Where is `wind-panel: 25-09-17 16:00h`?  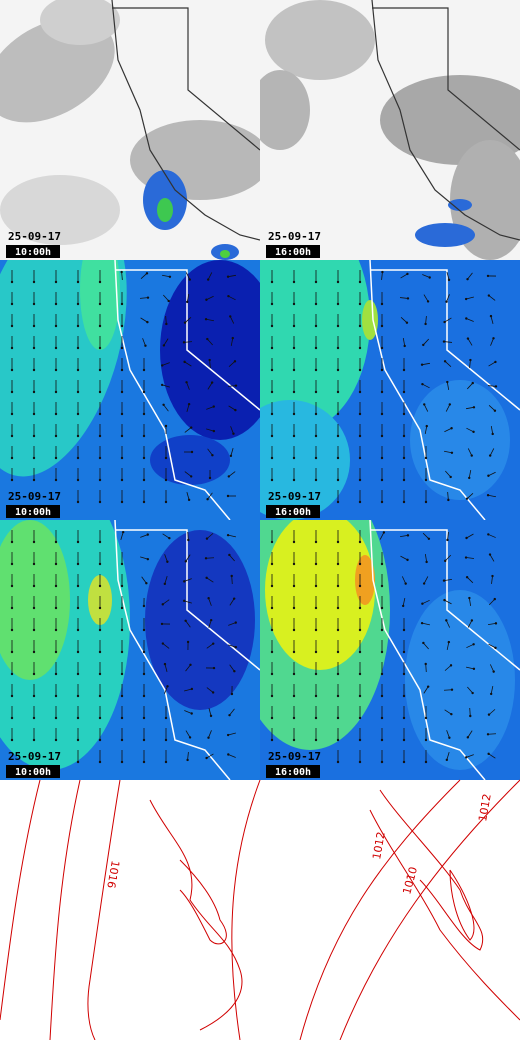
wind-panel: 25-09-17 16:00h is located at coordinates (390, 390).